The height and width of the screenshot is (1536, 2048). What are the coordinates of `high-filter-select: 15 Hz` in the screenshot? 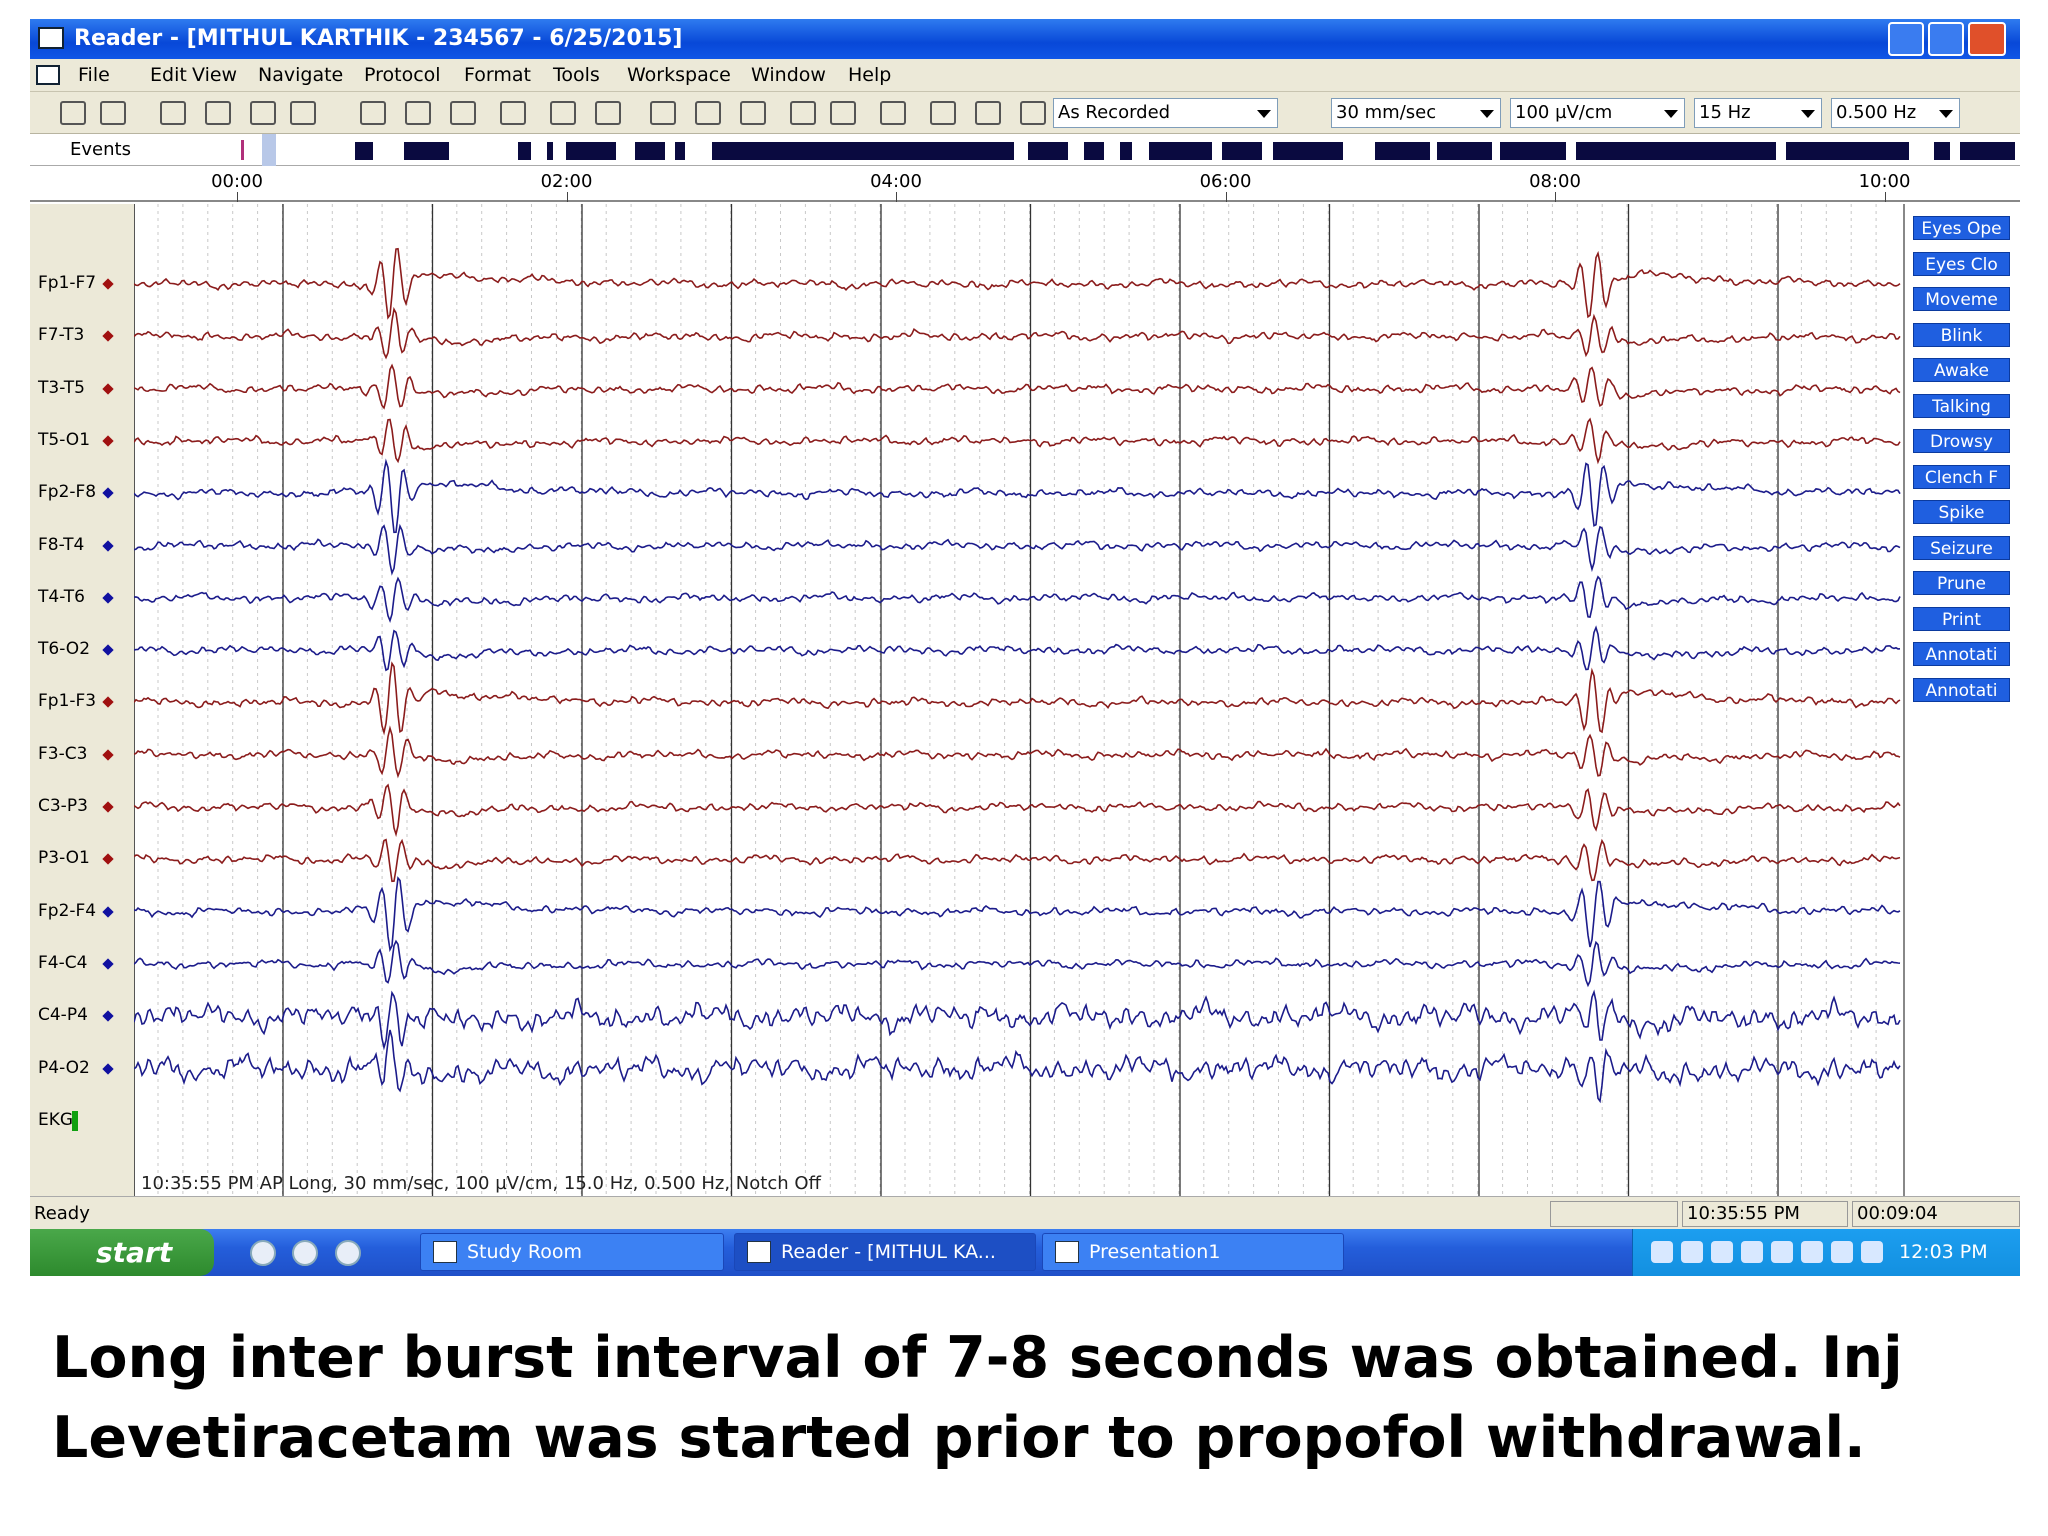 It's located at (1758, 113).